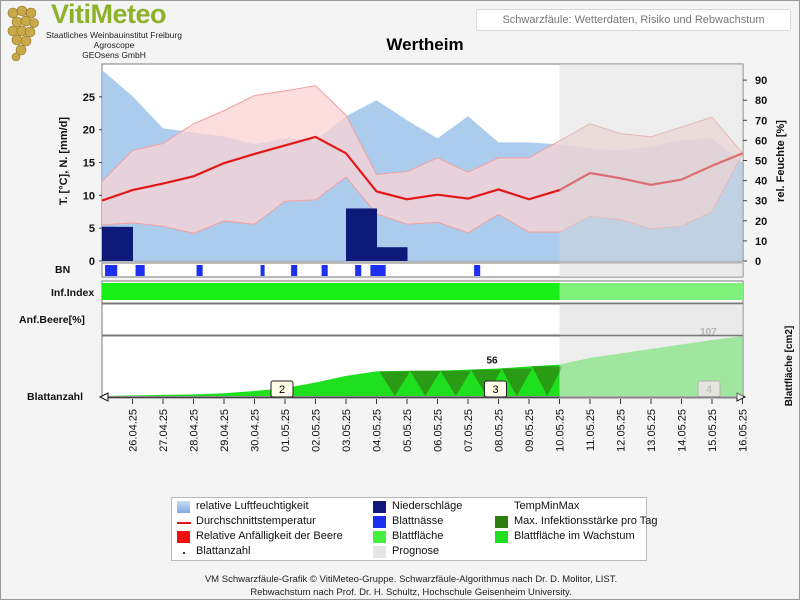 This screenshot has height=600, width=800. Describe the element at coordinates (103, 397) in the screenshot. I see `axis-arrow-left` at that location.